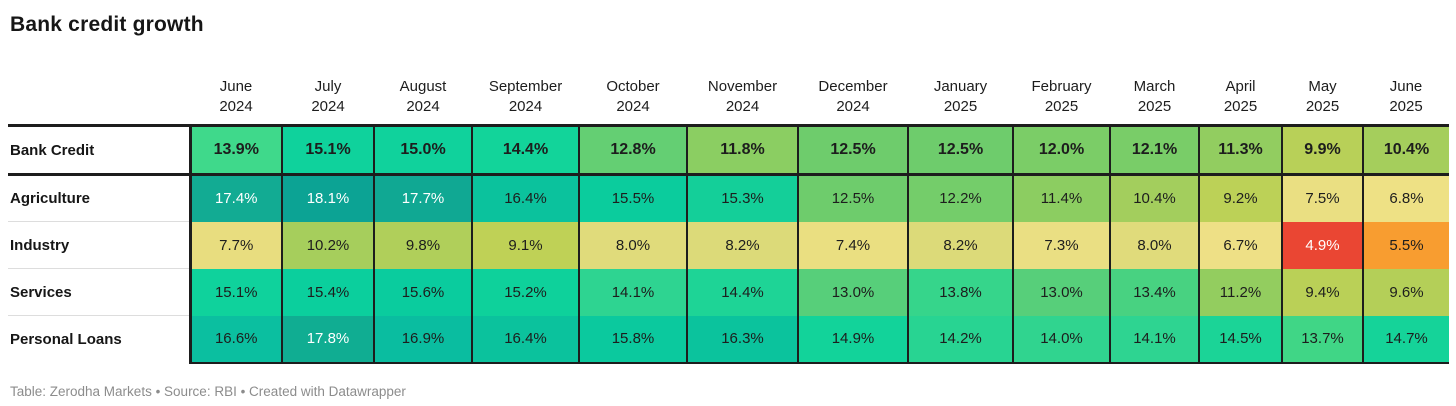 The width and height of the screenshot is (1456, 406). Describe the element at coordinates (1322, 339) in the screenshot. I see `heatmap-cell: 13.7%` at that location.